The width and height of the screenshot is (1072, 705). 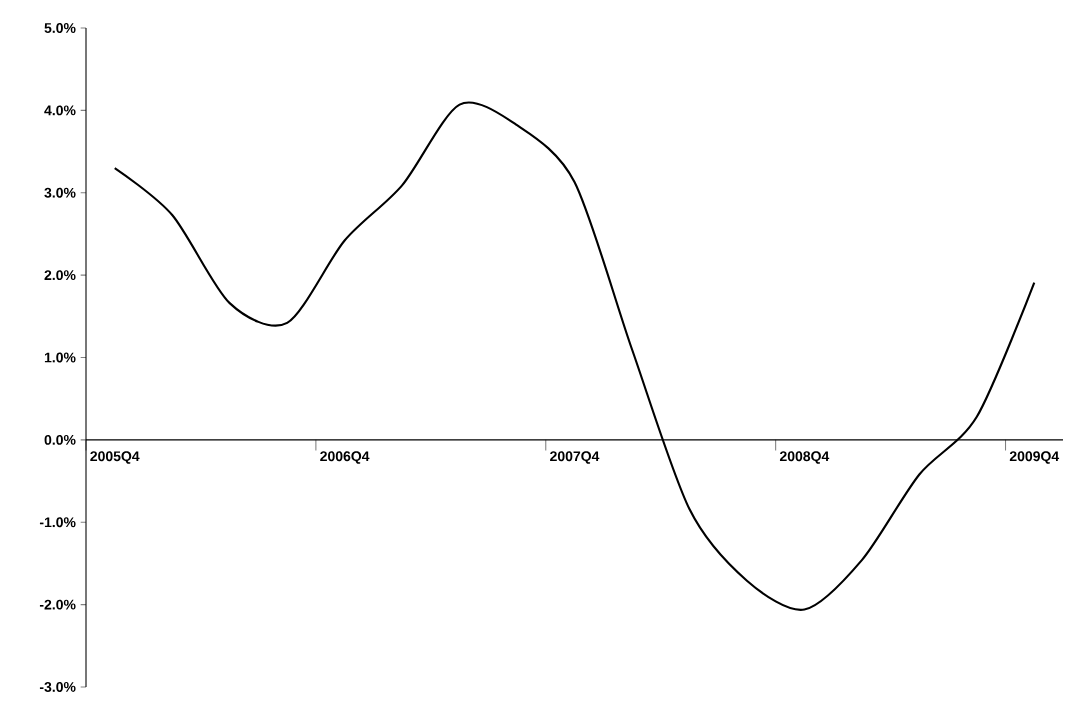 I want to click on x-tick-label: 2008Q4, so click(x=804, y=457).